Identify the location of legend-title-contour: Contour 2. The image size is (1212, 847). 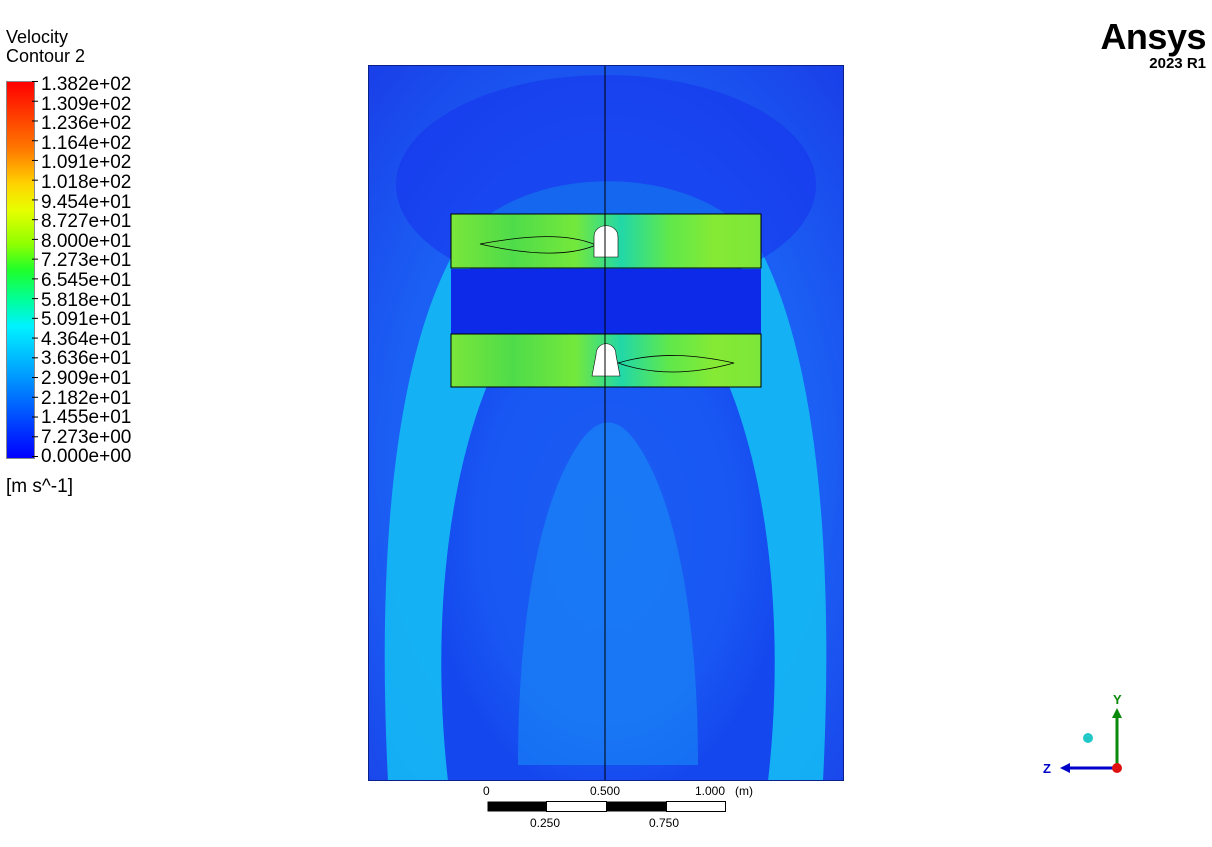
(46, 56).